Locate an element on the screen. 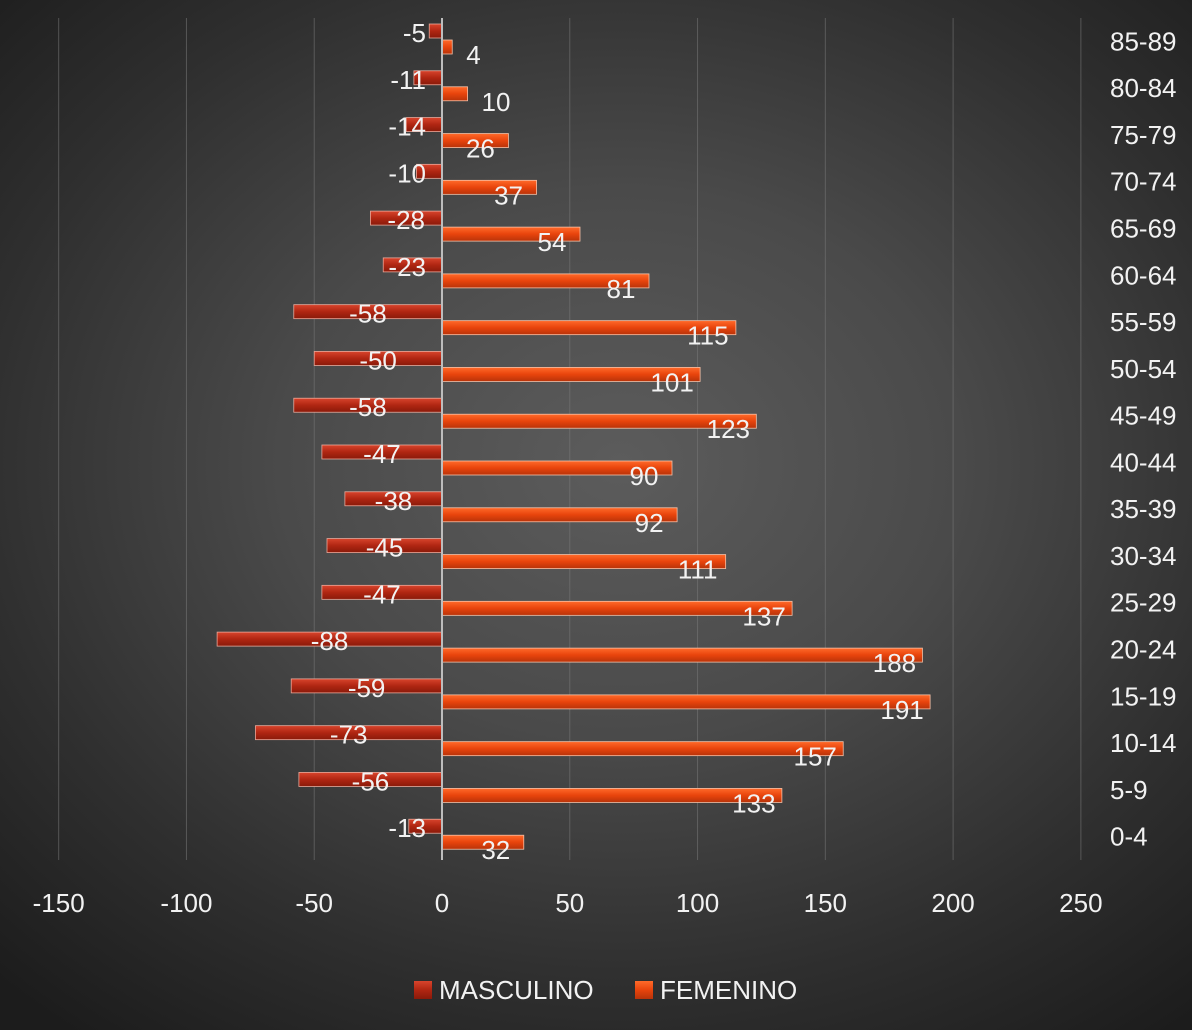 This screenshot has width=1192, height=1030. data-label-masculino: -28 is located at coordinates (406, 220).